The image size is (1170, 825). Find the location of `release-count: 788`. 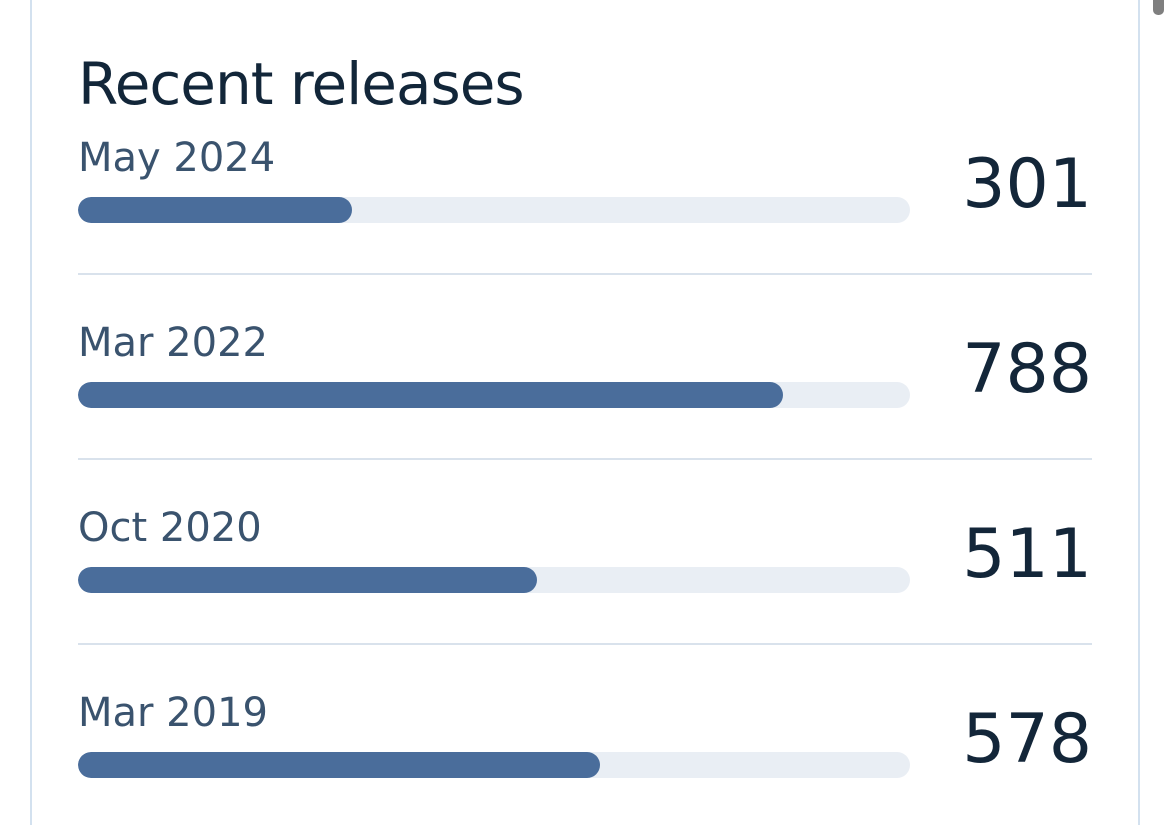

release-count: 788 is located at coordinates (1027, 370).